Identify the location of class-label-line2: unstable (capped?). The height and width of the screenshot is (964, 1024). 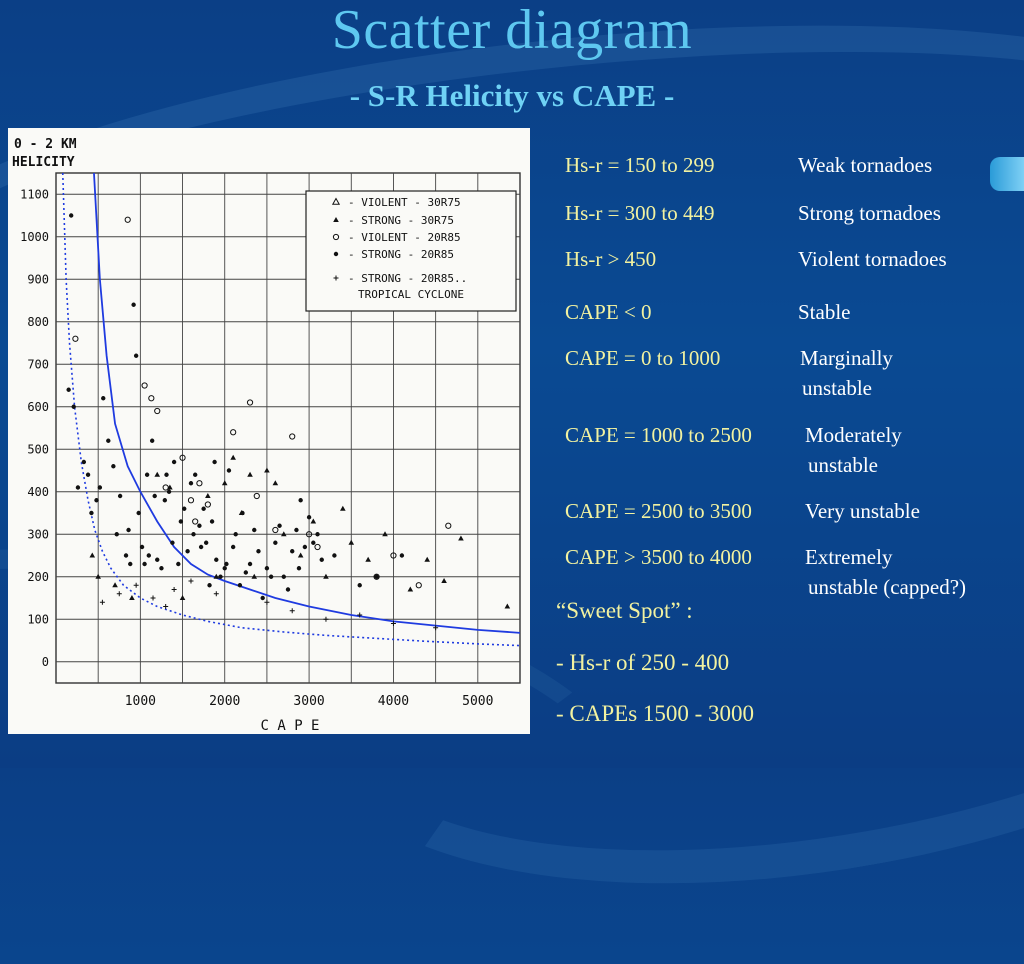
(887, 587).